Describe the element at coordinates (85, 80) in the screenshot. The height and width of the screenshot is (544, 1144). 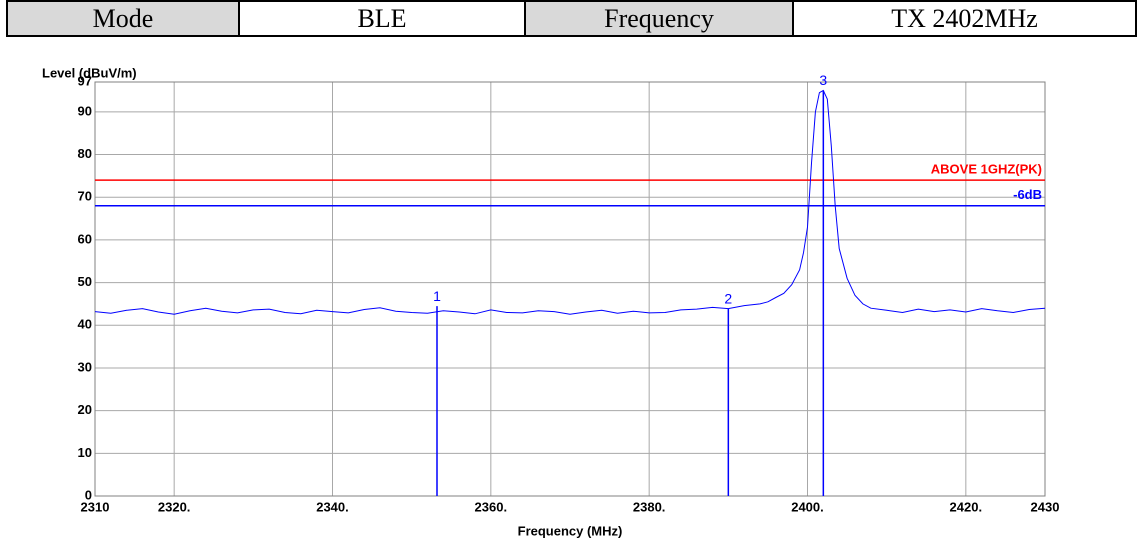
I see `y-tick-label: 97` at that location.